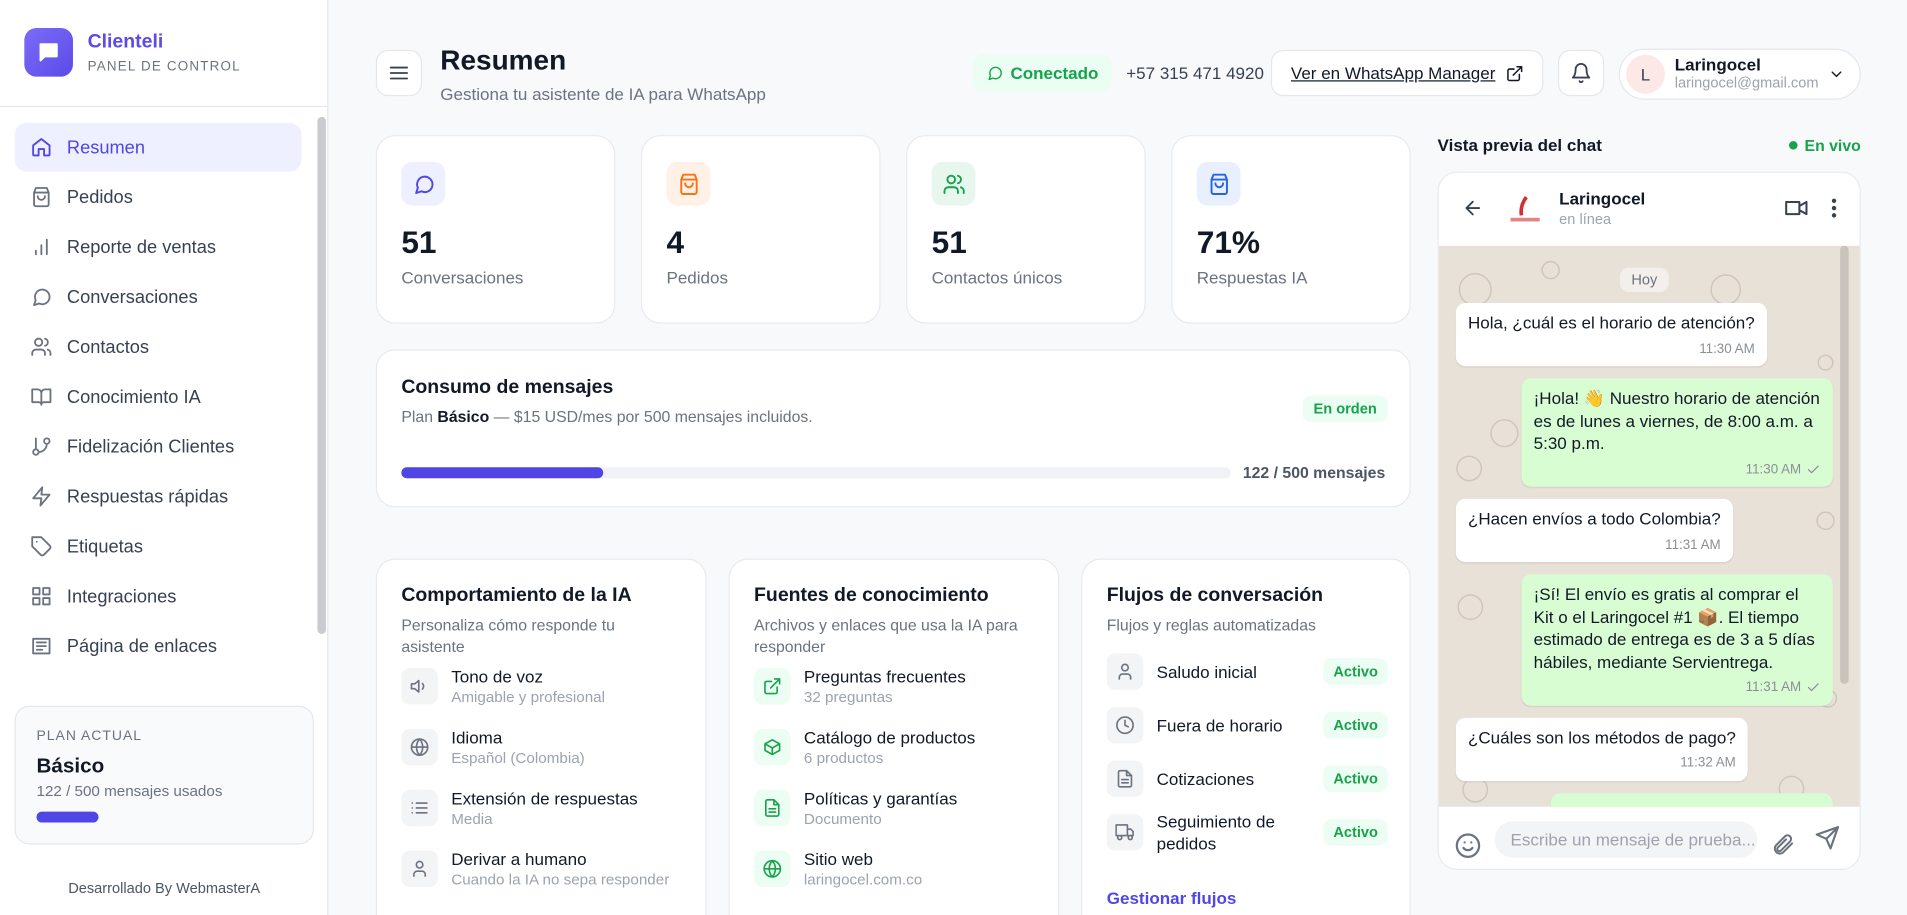 The height and width of the screenshot is (915, 1907). Describe the element at coordinates (1783, 844) in the screenshot. I see `attach-icon` at that location.